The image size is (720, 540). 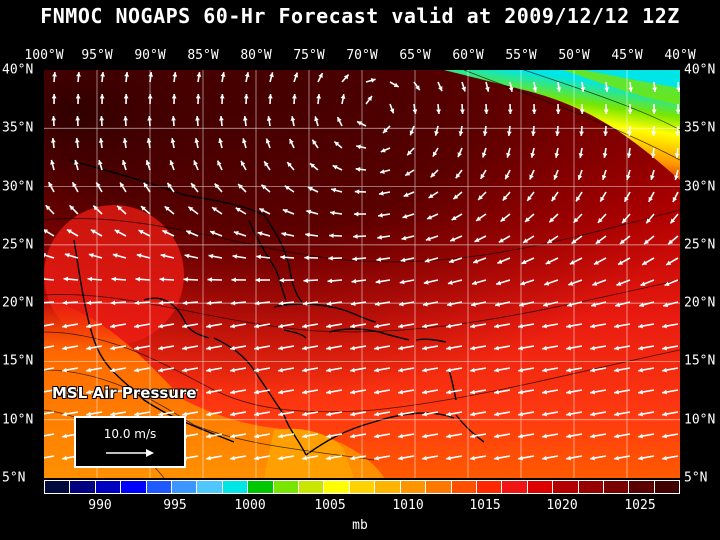 What do you see at coordinates (408, 505) in the screenshot?
I see `colorbar-tick-label: 1010` at bounding box center [408, 505].